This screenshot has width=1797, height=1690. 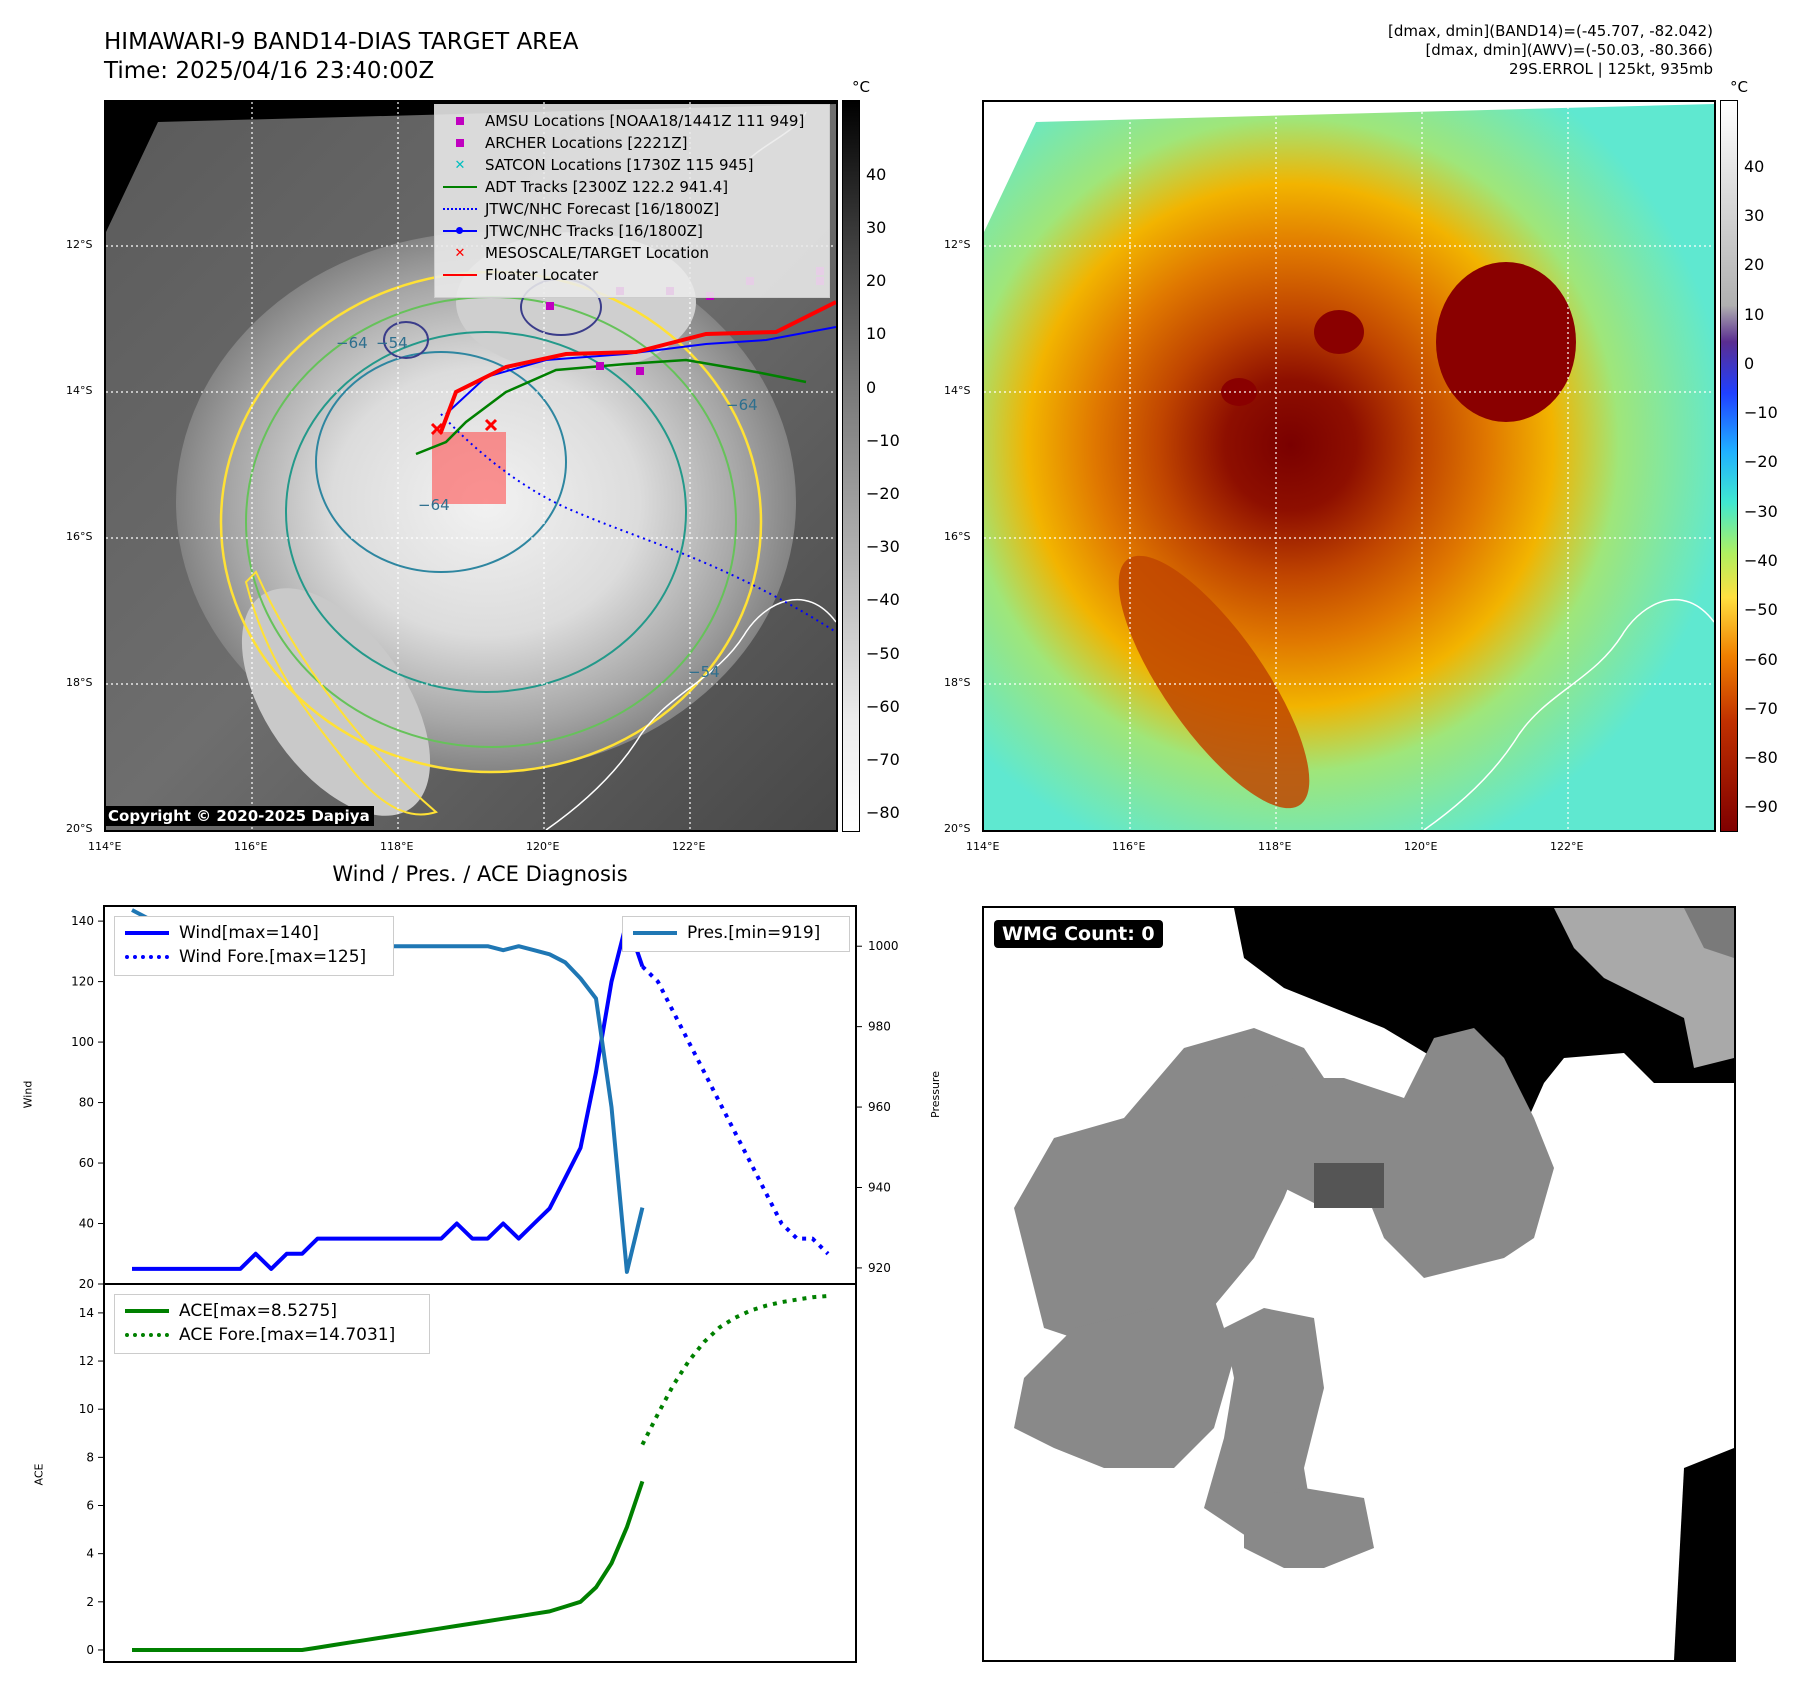 What do you see at coordinates (879, 1107) in the screenshot?
I see `y2-tick-label: 960` at bounding box center [879, 1107].